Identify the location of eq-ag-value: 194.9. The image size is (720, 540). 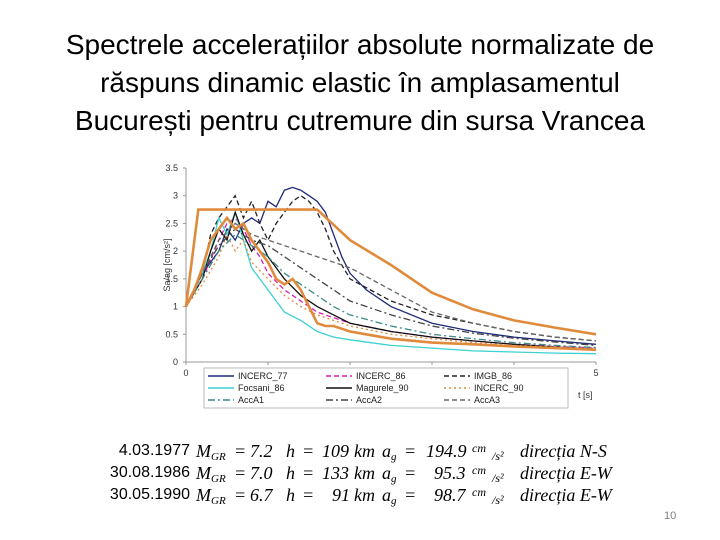
(446, 451).